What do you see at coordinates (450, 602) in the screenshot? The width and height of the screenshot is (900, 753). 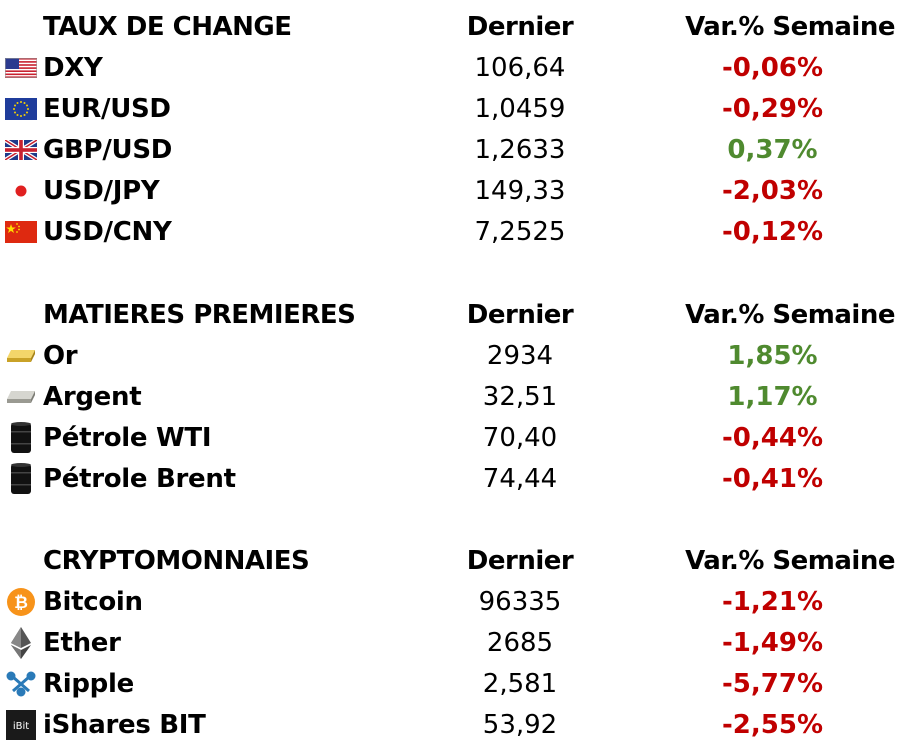 I see `table-row: ₿ Bitcoin 96335 -1,21%` at bounding box center [450, 602].